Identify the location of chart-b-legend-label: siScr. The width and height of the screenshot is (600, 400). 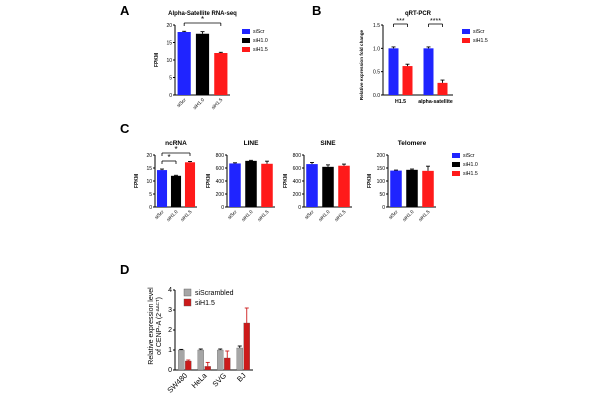
(479, 32).